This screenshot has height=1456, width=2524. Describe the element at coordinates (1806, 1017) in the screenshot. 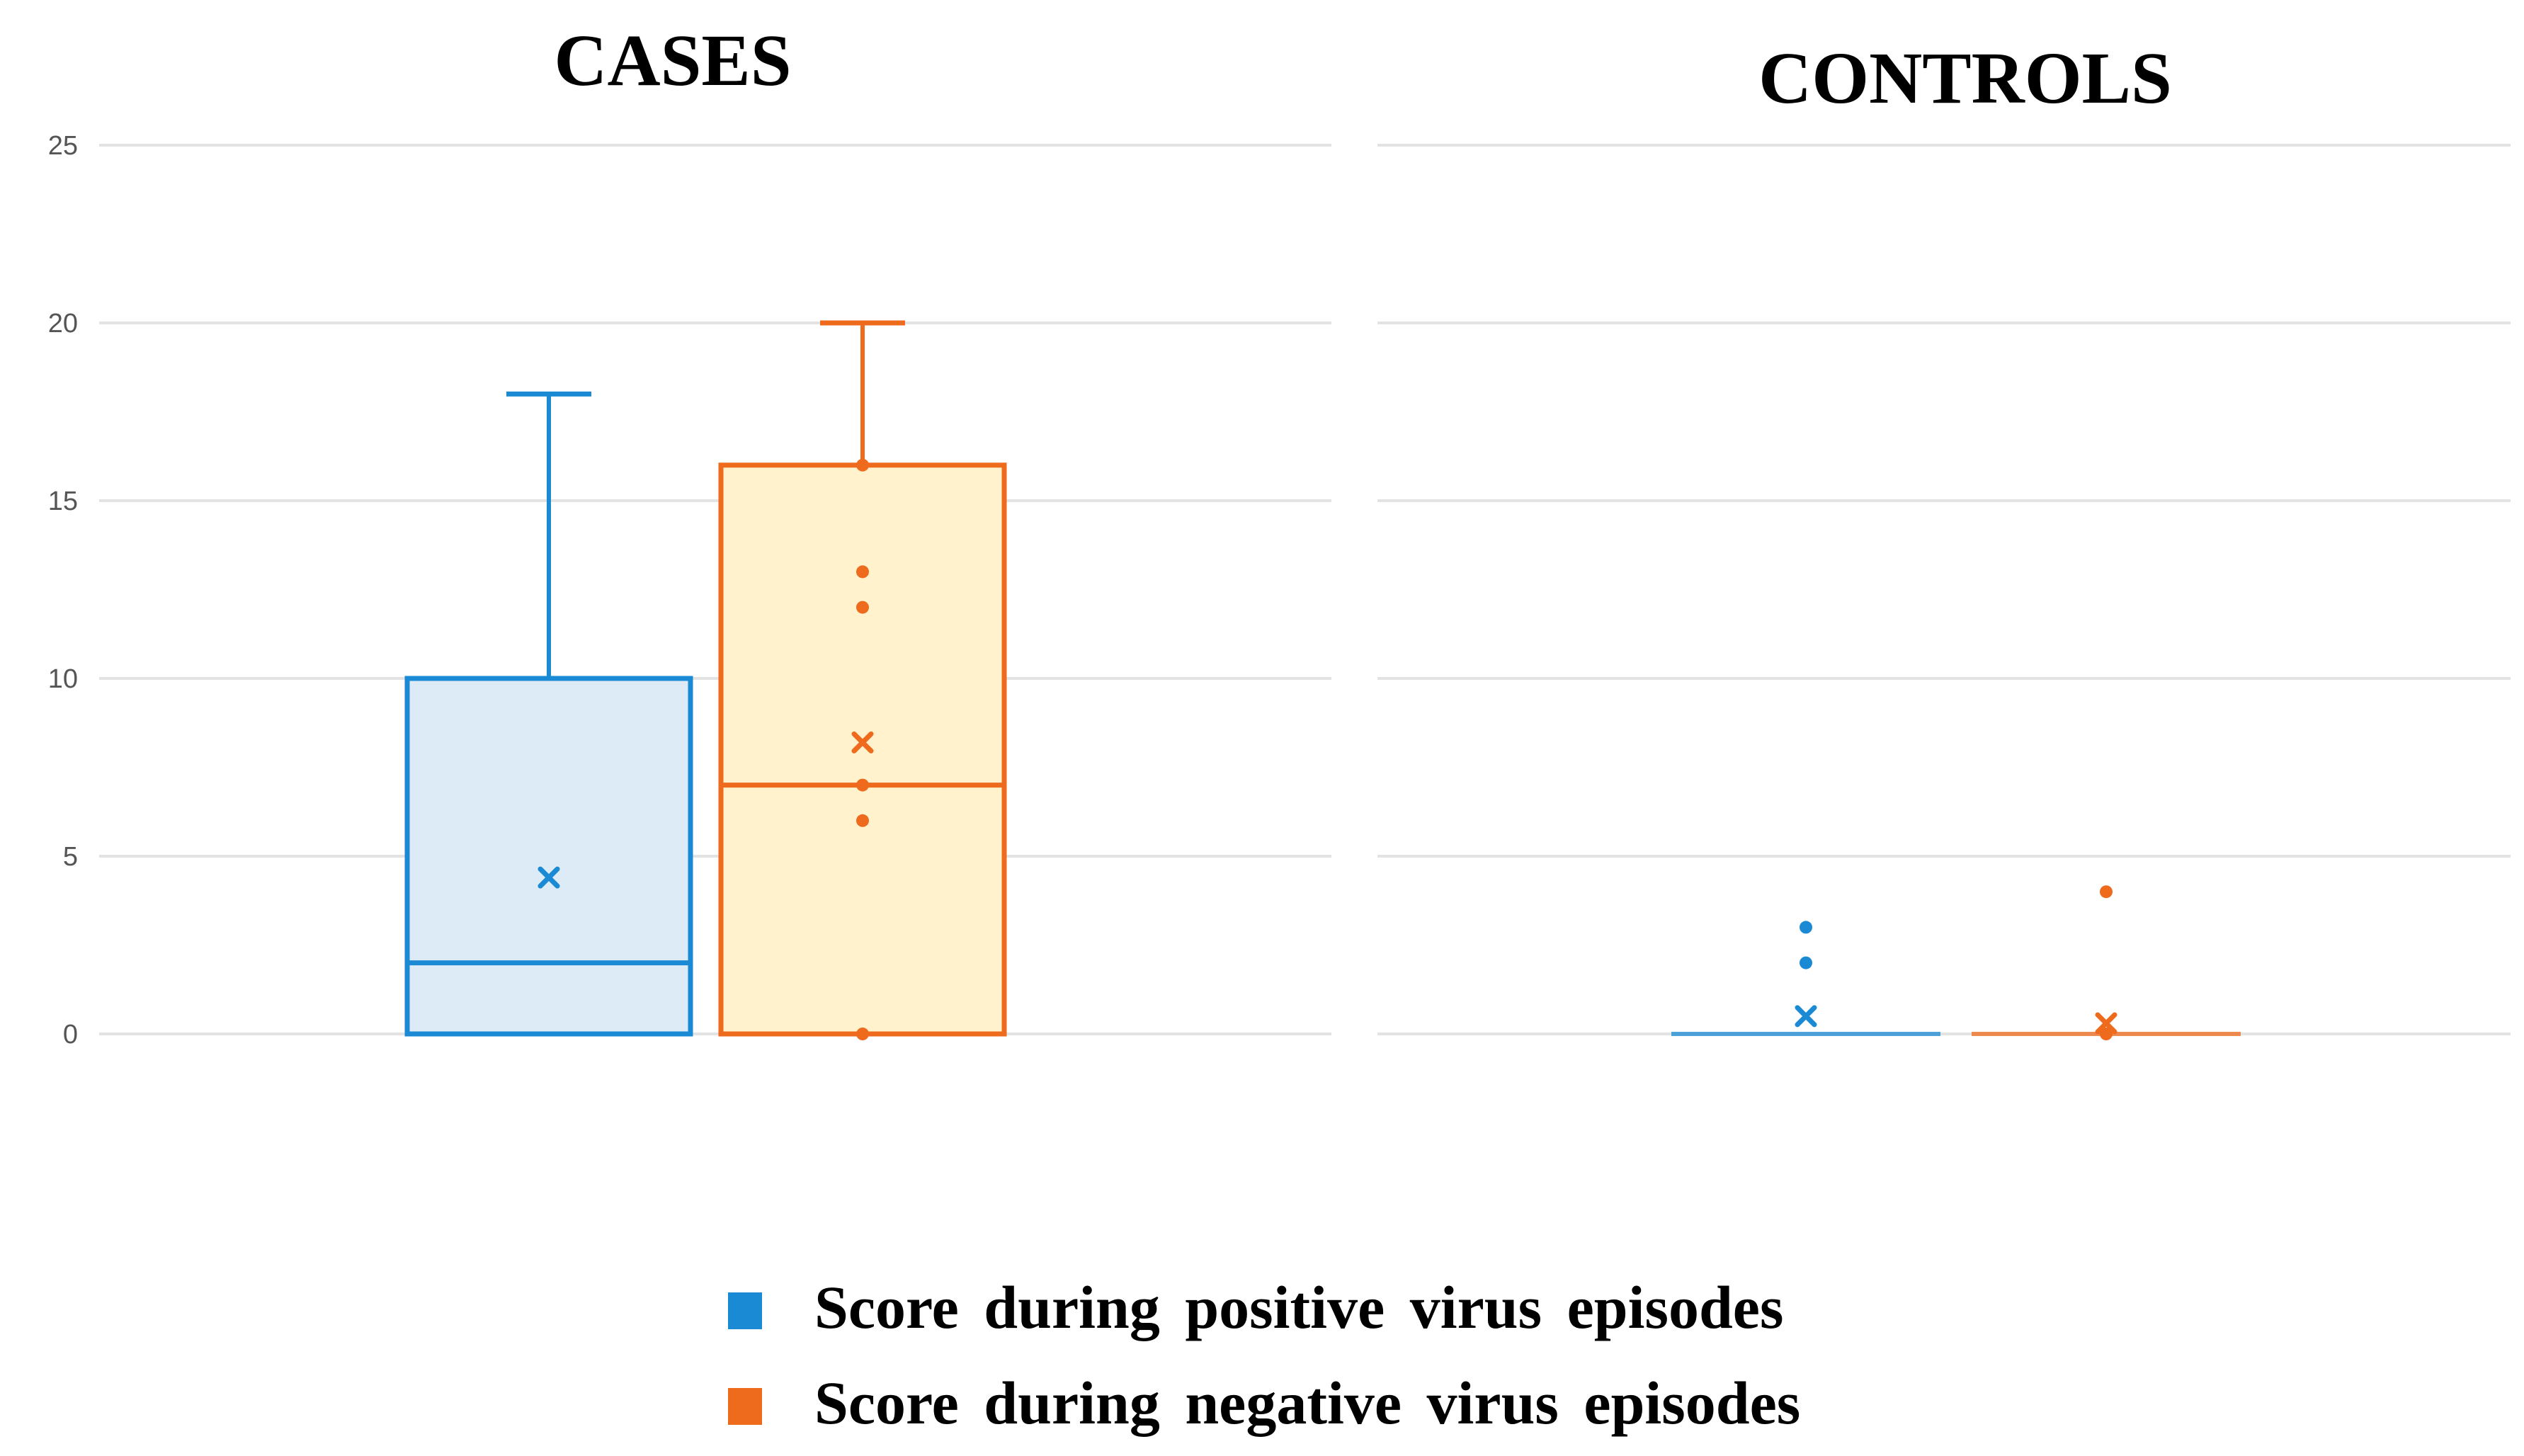

I see `mean-marker-panel1-box0` at that location.